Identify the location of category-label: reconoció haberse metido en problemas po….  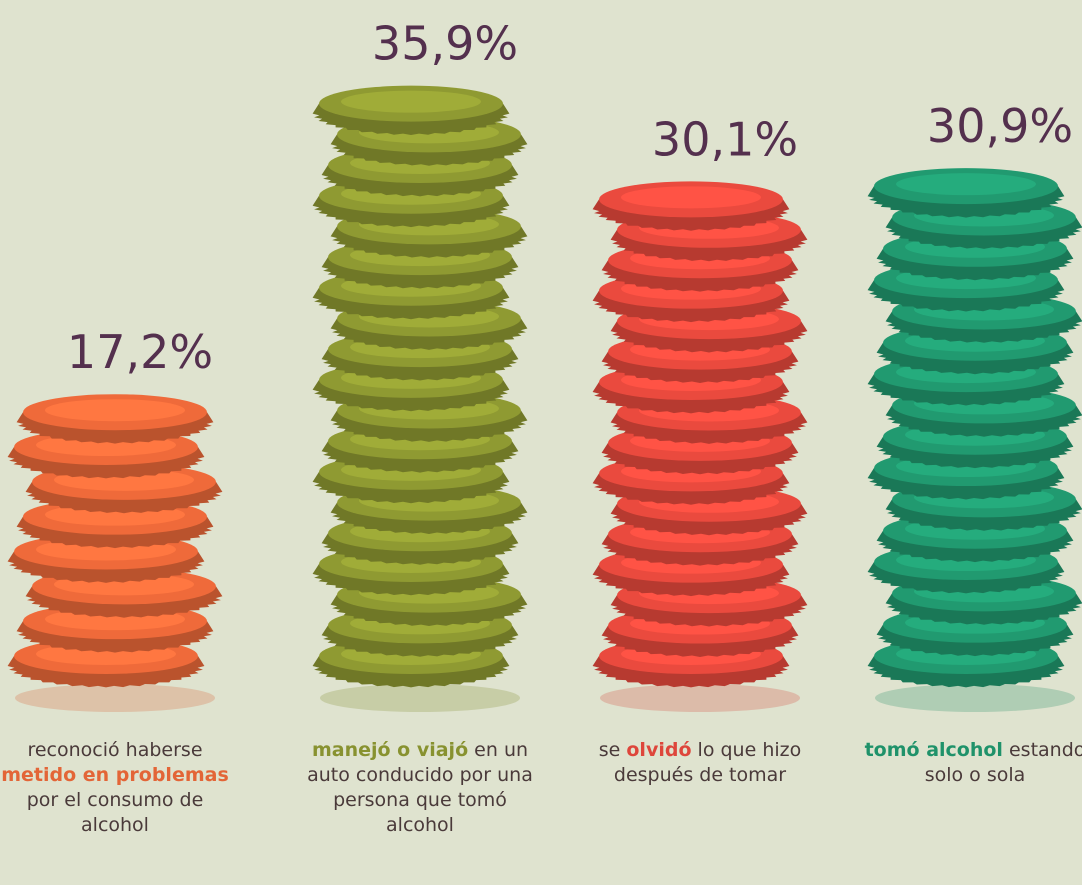
(117, 788).